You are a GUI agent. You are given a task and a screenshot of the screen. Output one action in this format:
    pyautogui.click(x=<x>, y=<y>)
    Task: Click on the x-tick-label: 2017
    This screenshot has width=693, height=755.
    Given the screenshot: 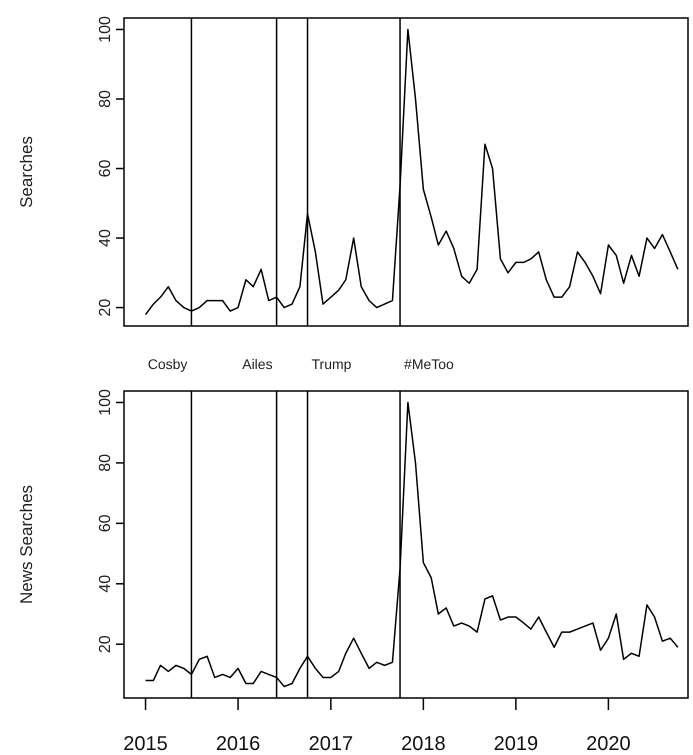 What is the action you would take?
    pyautogui.click(x=331, y=744)
    